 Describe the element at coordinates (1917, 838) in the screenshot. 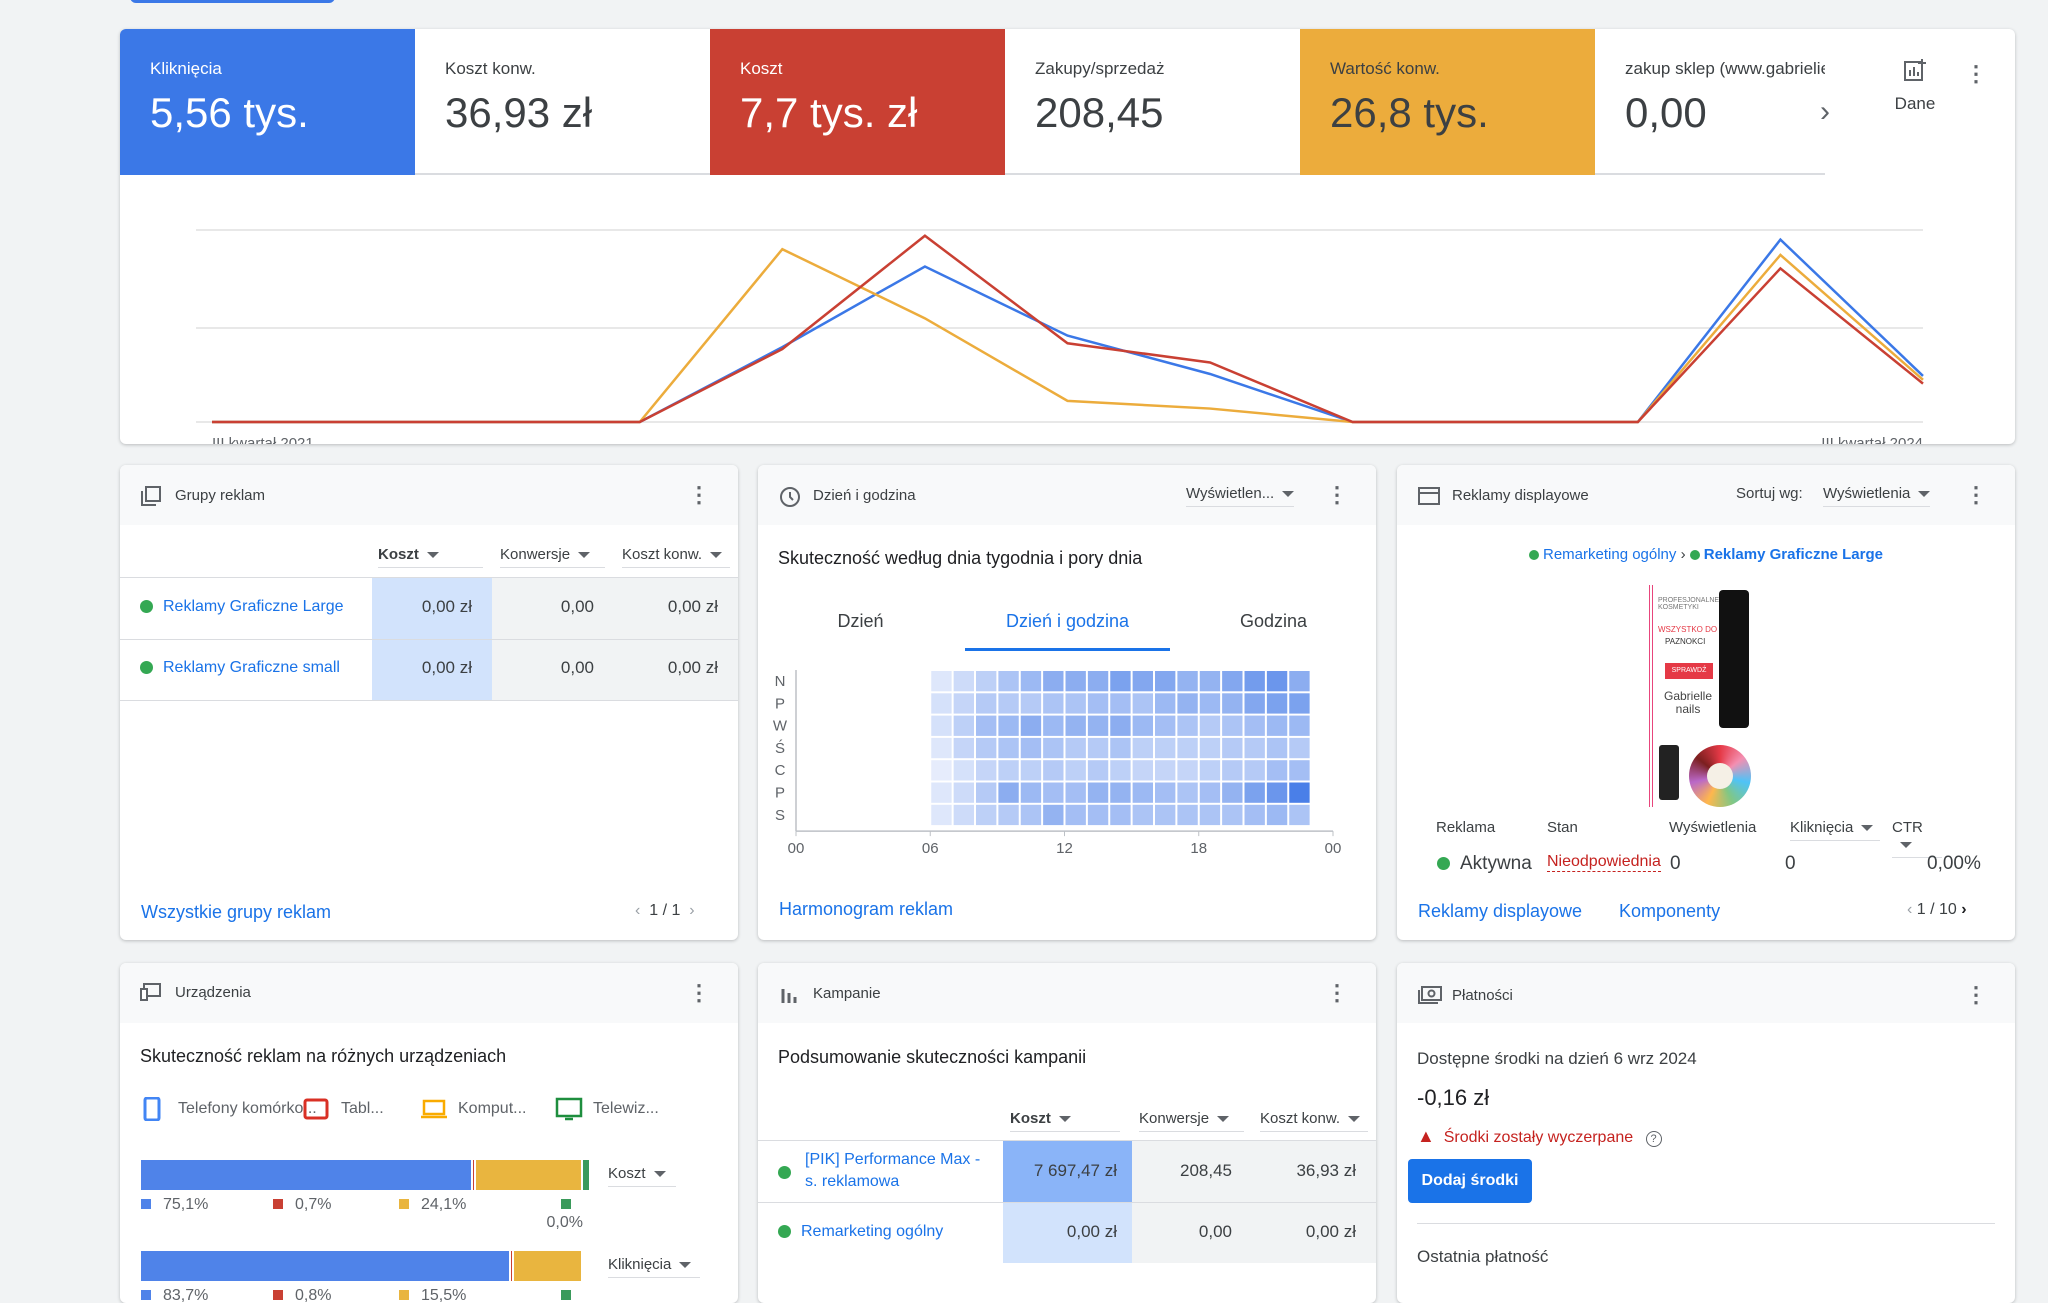

I see `col-ctr-sort: CTR` at that location.